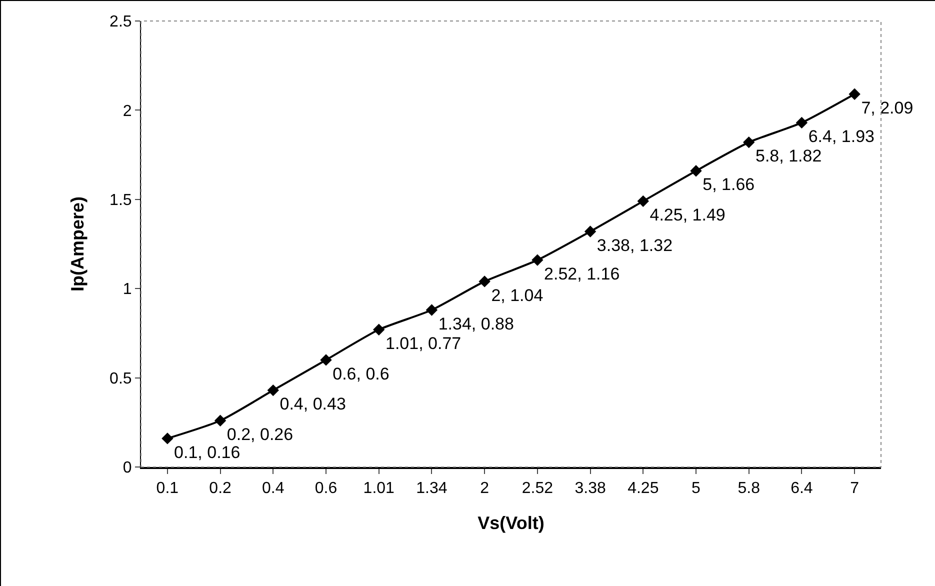  What do you see at coordinates (855, 489) in the screenshot?
I see `x-tick-label: 7` at bounding box center [855, 489].